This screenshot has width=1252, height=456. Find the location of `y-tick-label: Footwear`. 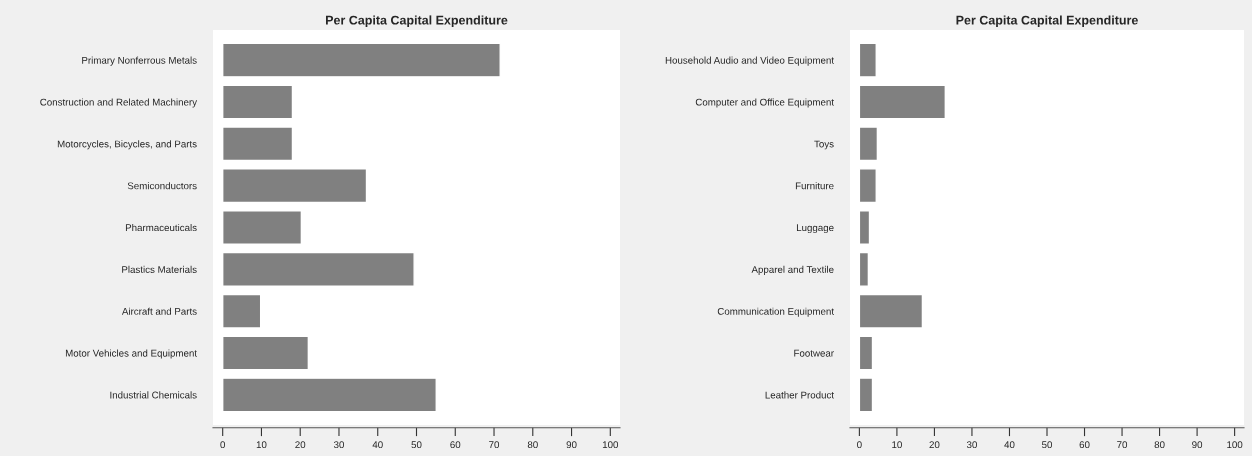

y-tick-label: Footwear is located at coordinates (814, 353).